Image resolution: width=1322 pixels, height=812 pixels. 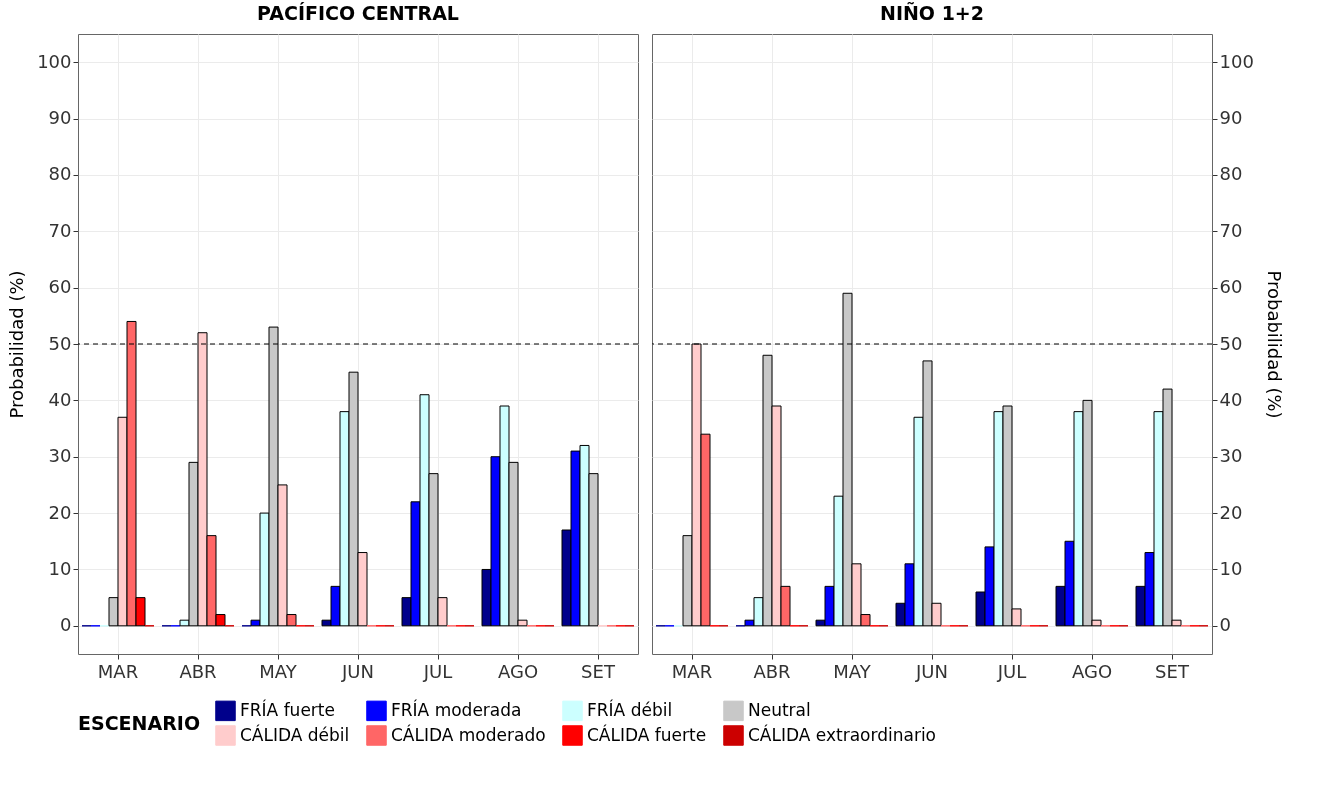 I want to click on legend-label: CÁLIDA extraordinario, so click(x=842, y=734).